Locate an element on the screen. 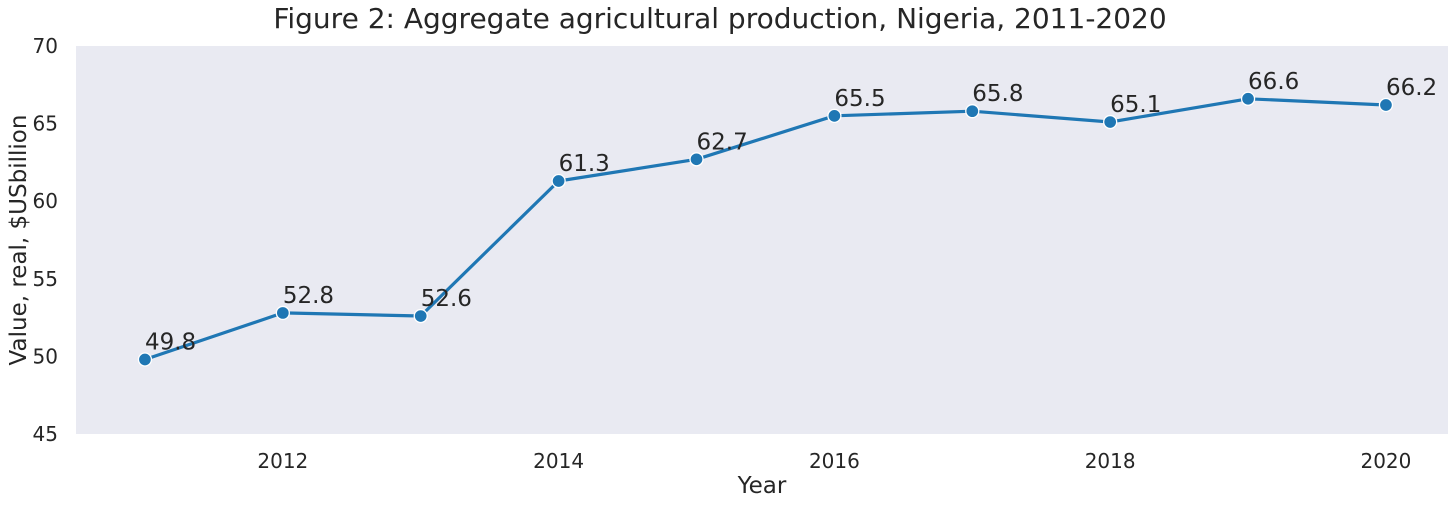  data-label: 52.6 is located at coordinates (446, 299).